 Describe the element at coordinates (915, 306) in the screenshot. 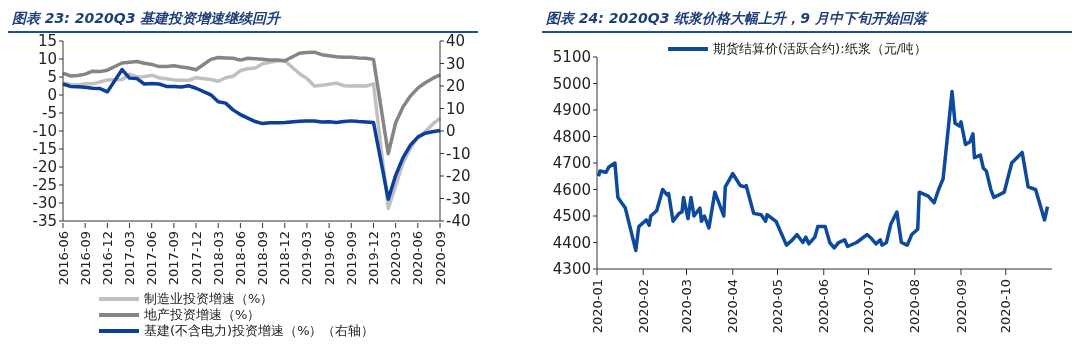

I see `x-tick-label: 2020-08` at that location.